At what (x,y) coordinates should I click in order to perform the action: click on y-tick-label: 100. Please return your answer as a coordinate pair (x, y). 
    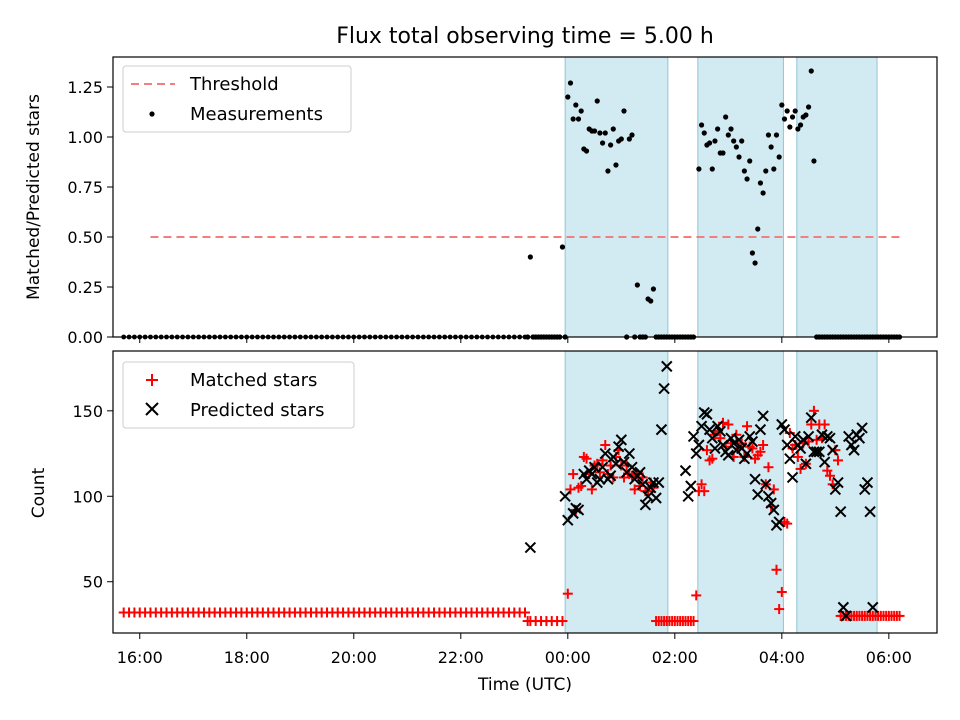
    Looking at the image, I should click on (87, 496).